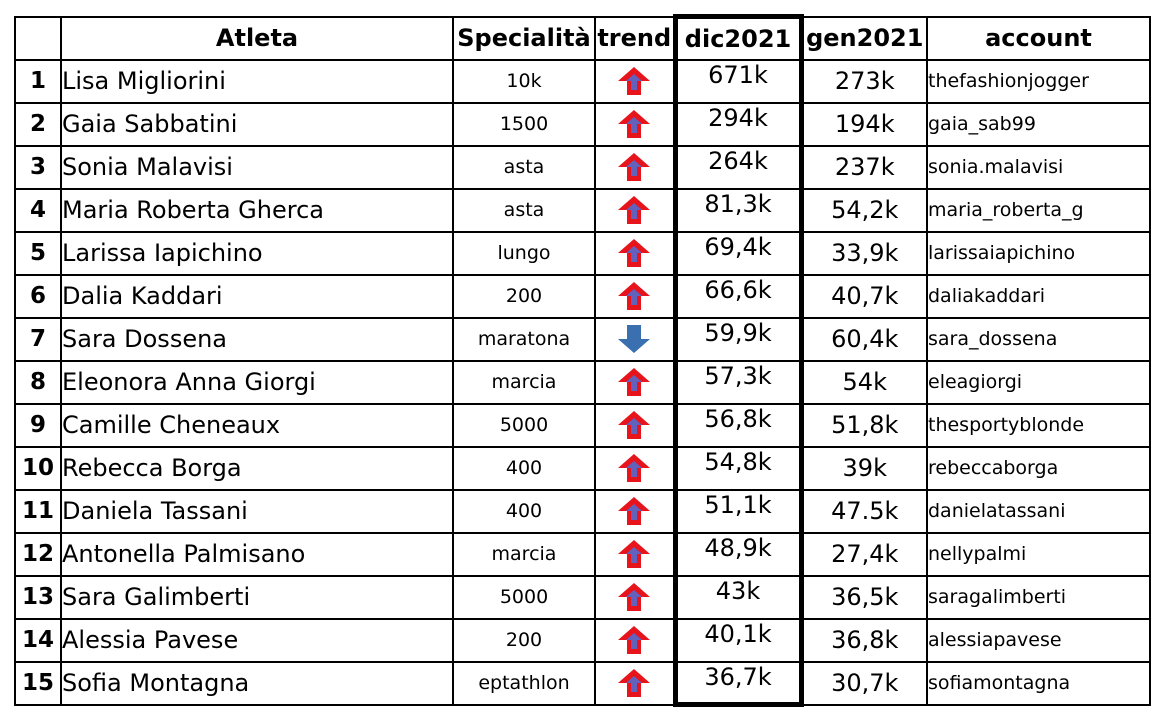 This screenshot has height=718, width=1166. Describe the element at coordinates (257, 468) in the screenshot. I see `athlete-name-cell: Rebecca Borga` at that location.